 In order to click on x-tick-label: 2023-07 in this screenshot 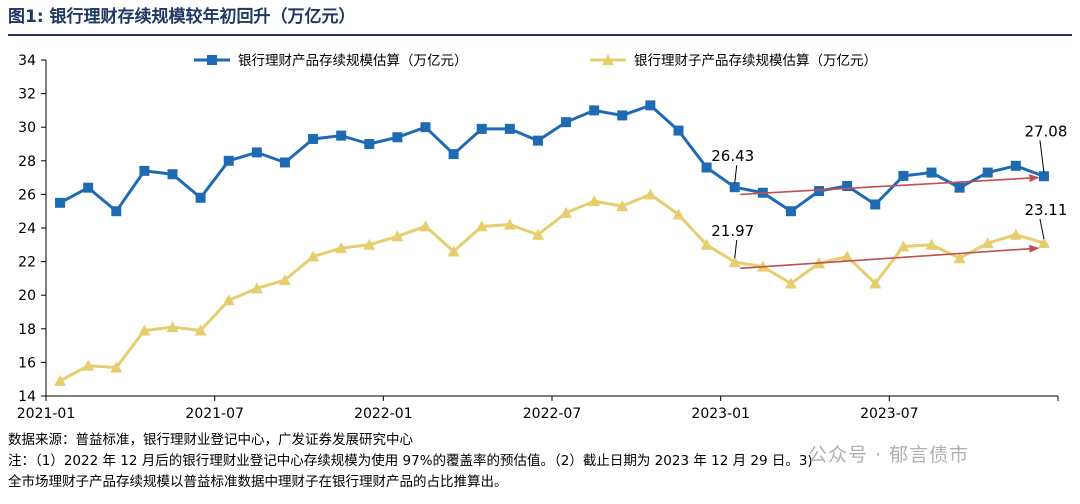, I will do `click(889, 414)`.